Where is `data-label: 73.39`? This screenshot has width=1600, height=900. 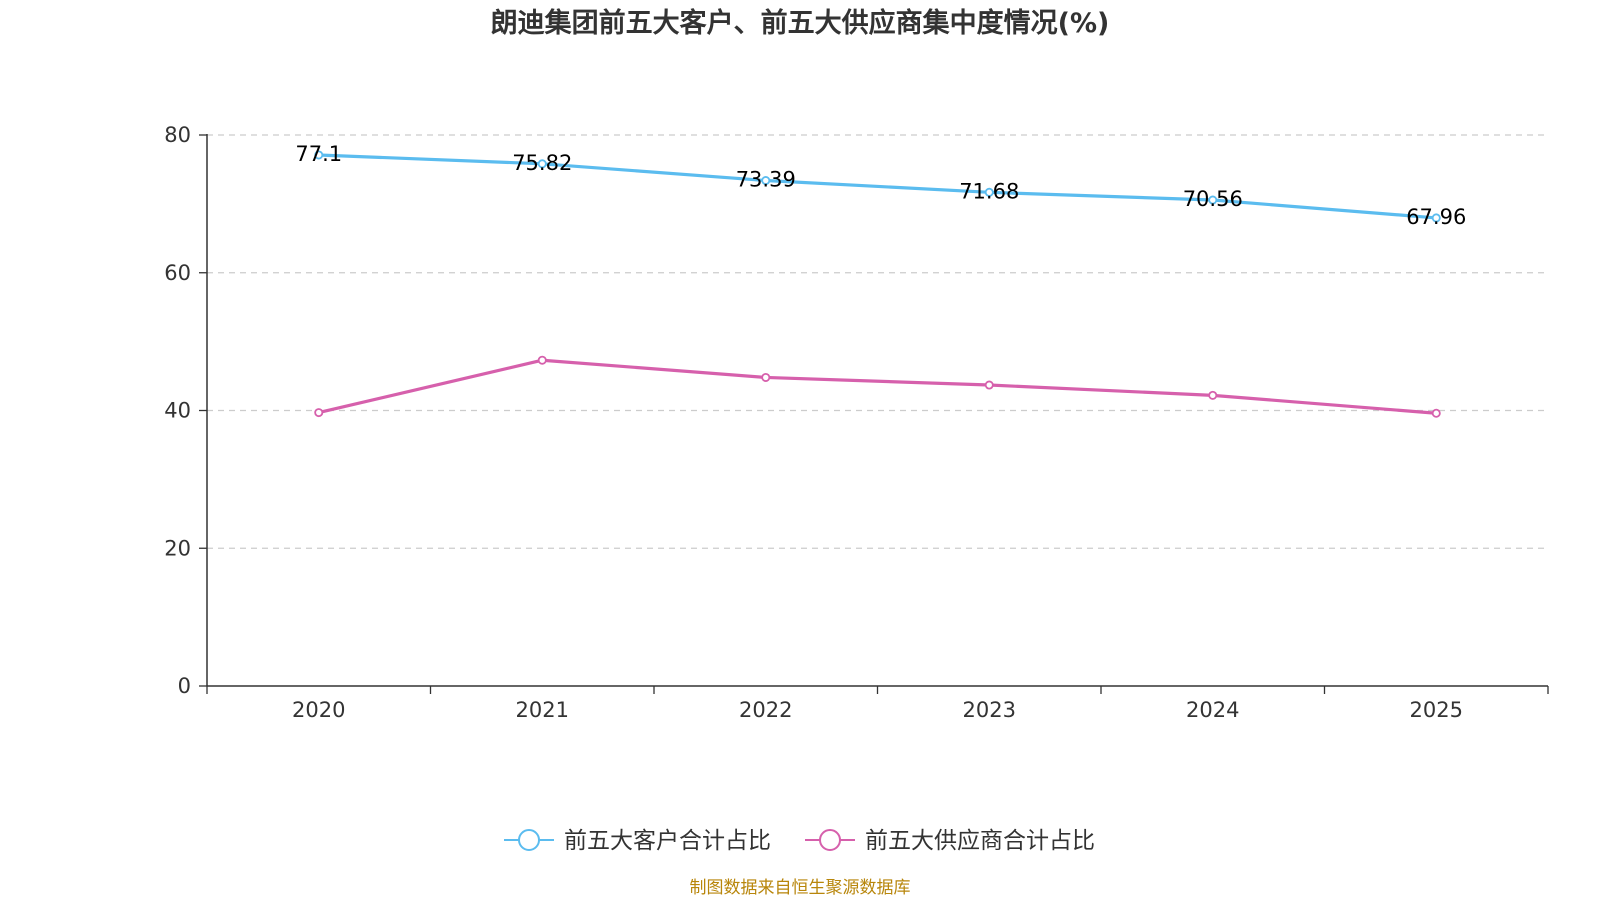 data-label: 73.39 is located at coordinates (766, 180).